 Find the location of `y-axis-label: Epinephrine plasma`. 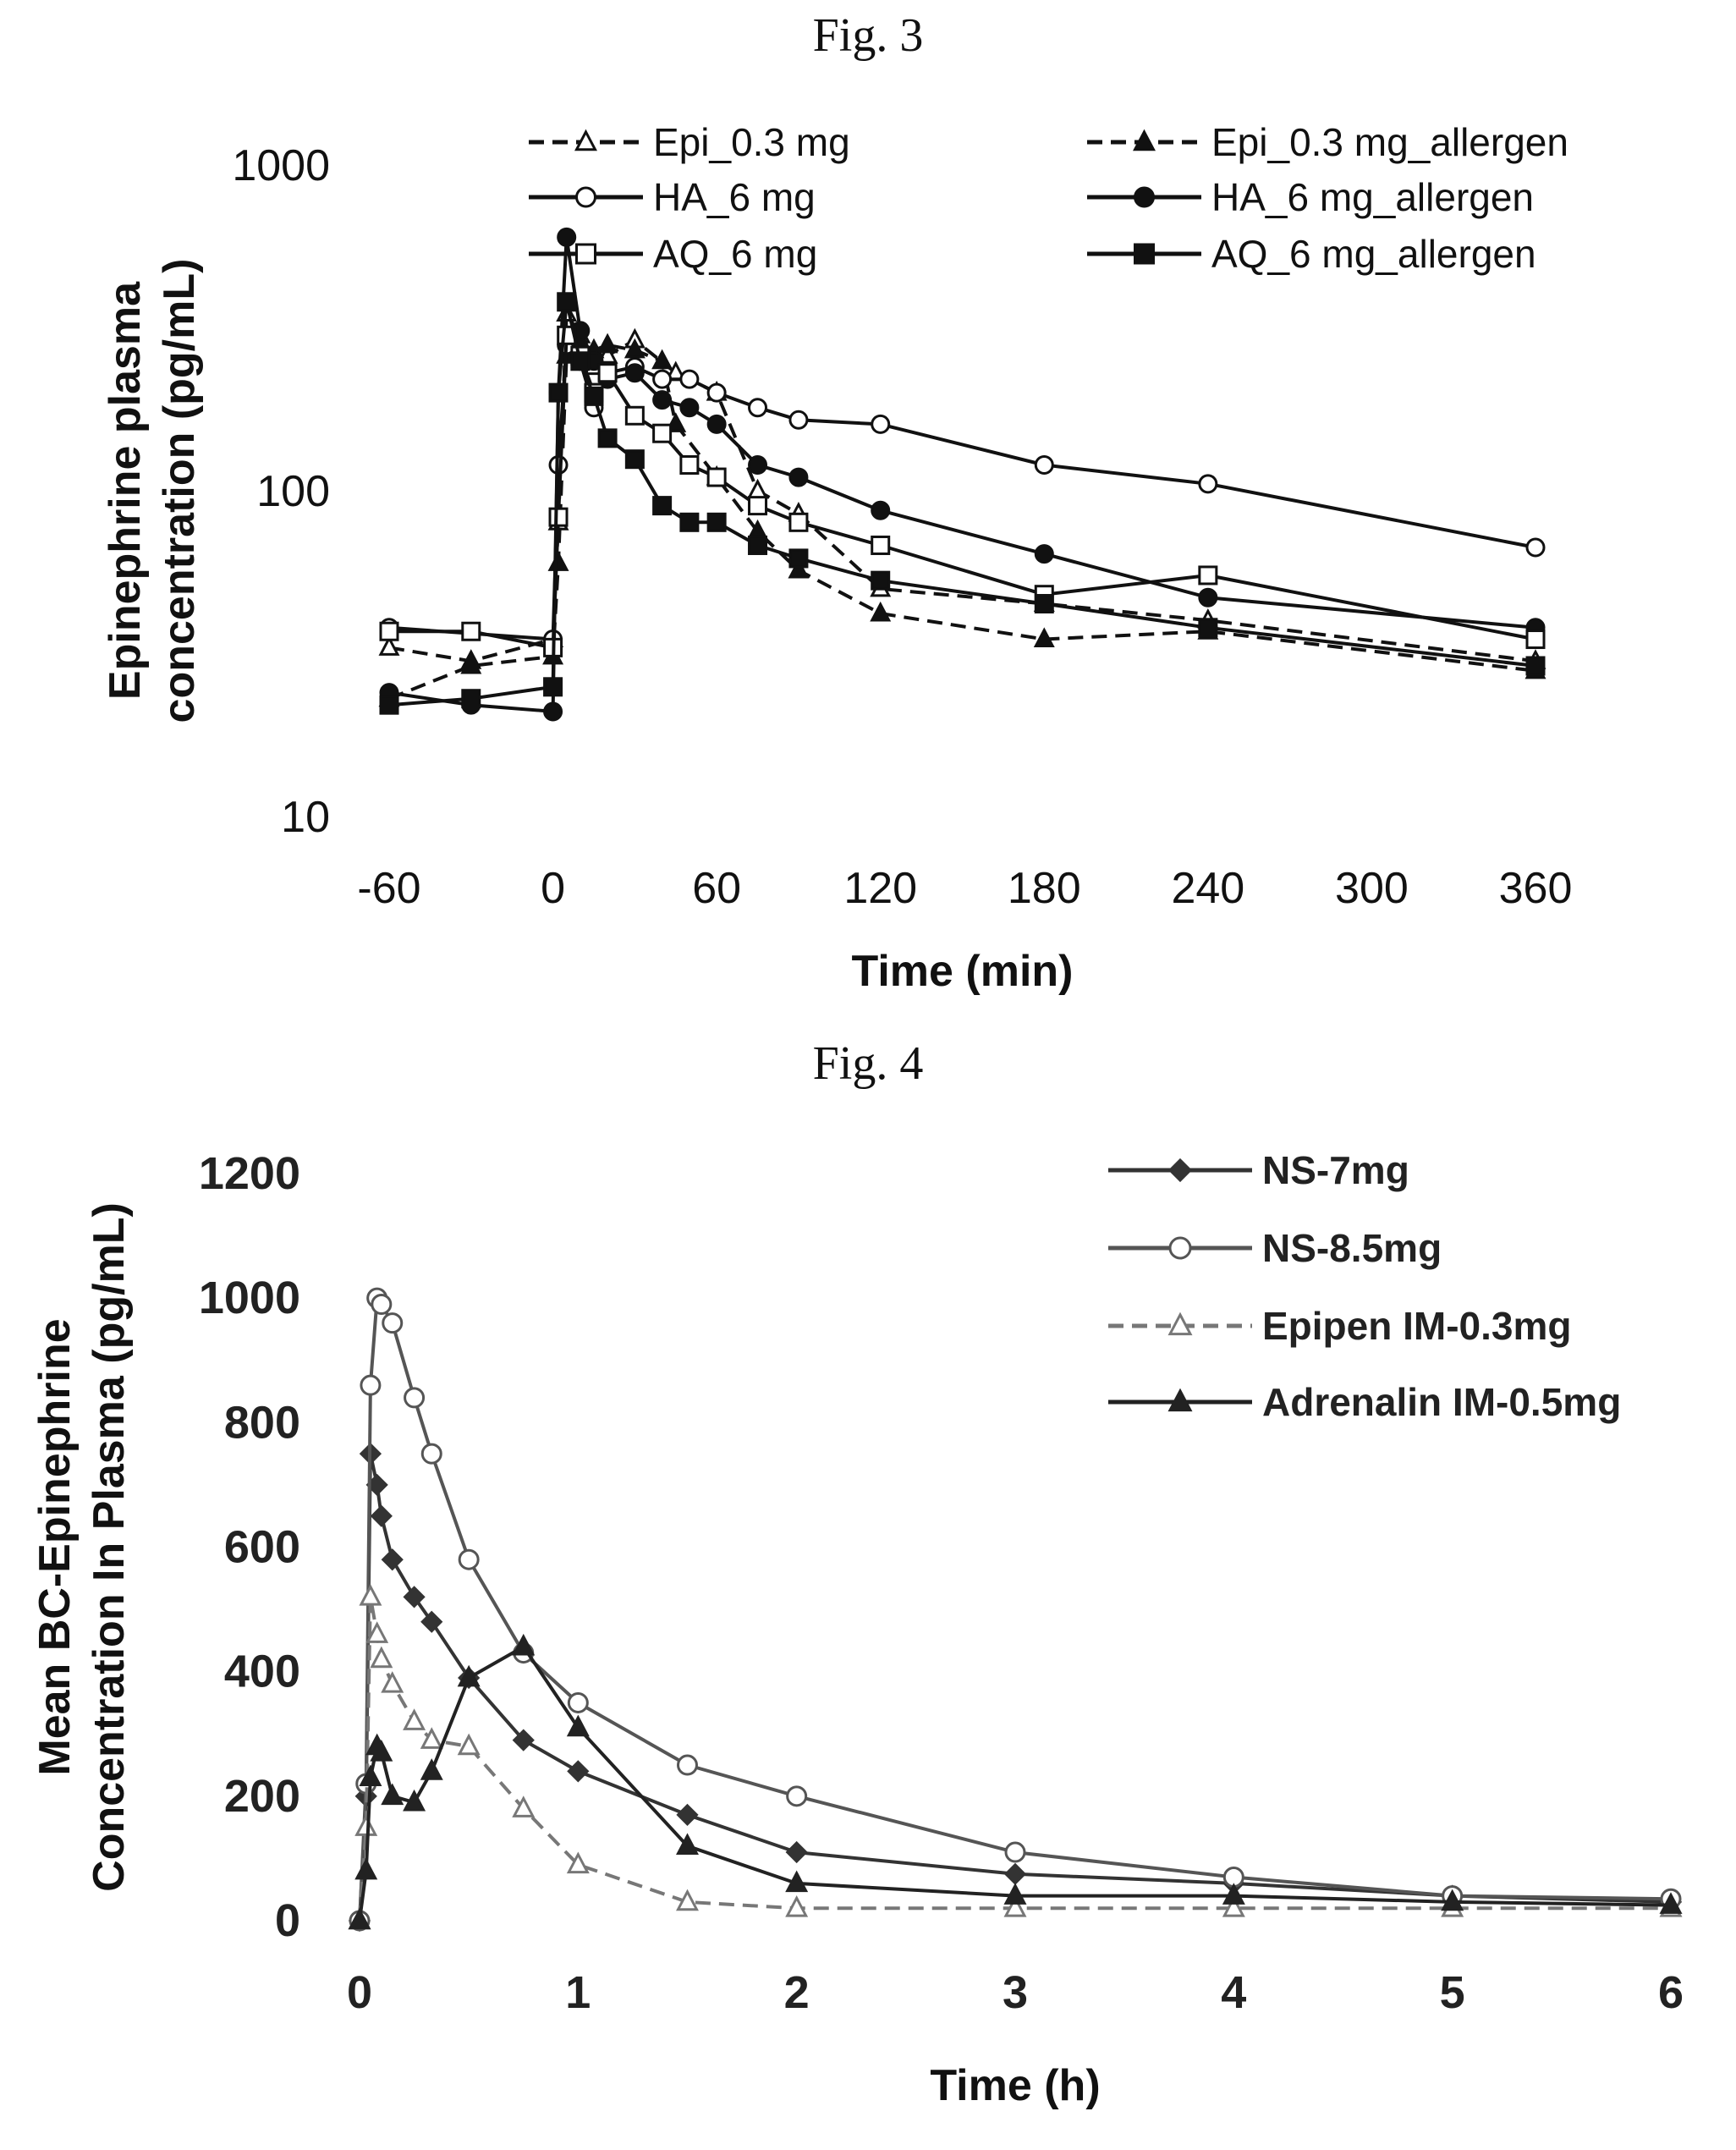

y-axis-label: Epinephrine plasma is located at coordinates (125, 491).